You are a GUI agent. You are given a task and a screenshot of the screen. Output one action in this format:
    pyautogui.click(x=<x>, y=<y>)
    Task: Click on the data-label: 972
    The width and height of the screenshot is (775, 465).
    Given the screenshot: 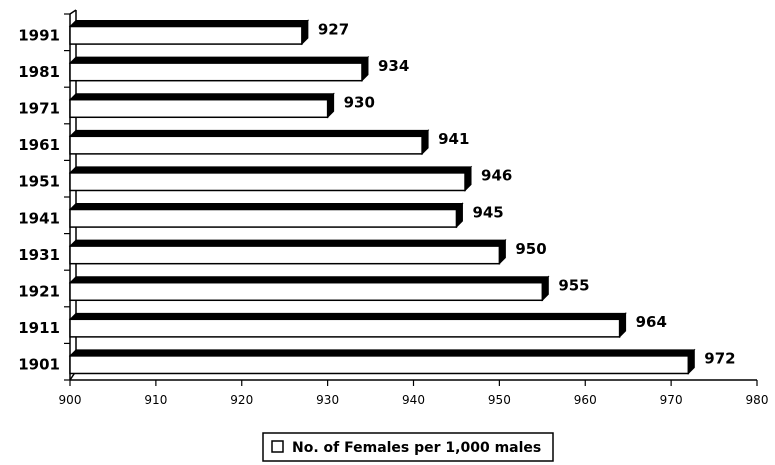 What is the action you would take?
    pyautogui.click(x=719, y=359)
    